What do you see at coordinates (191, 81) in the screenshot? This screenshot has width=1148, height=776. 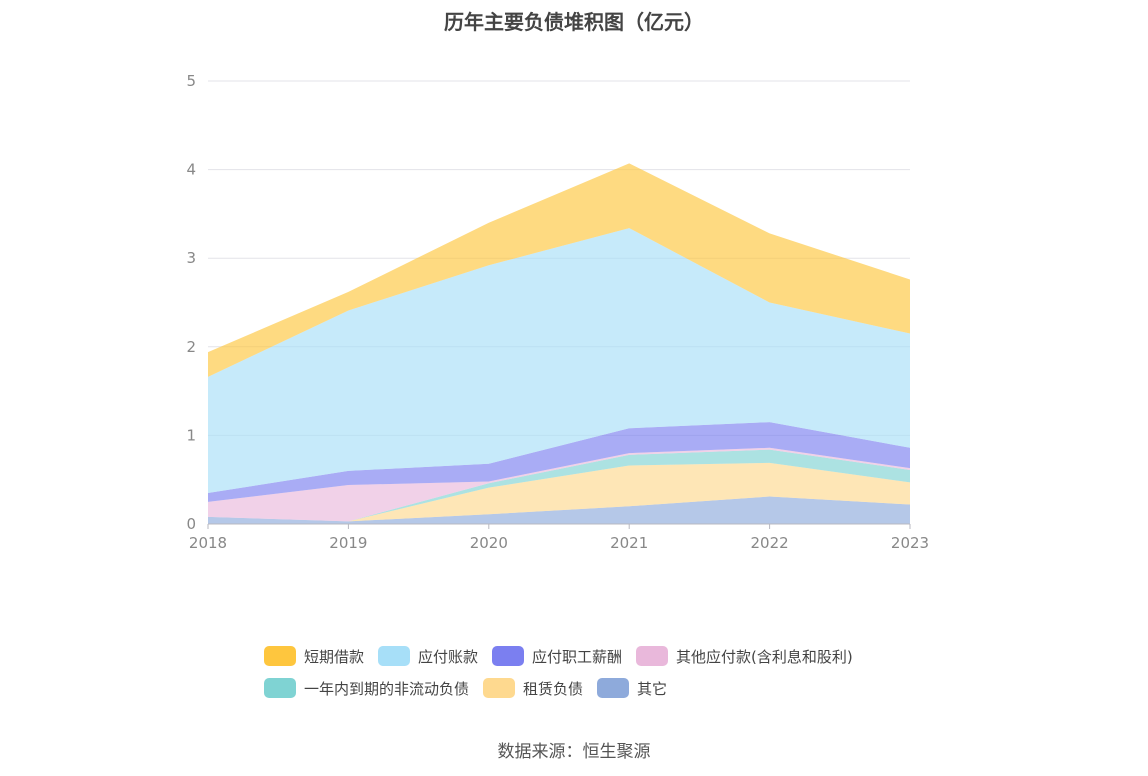 I see `y-tick-label: 5` at bounding box center [191, 81].